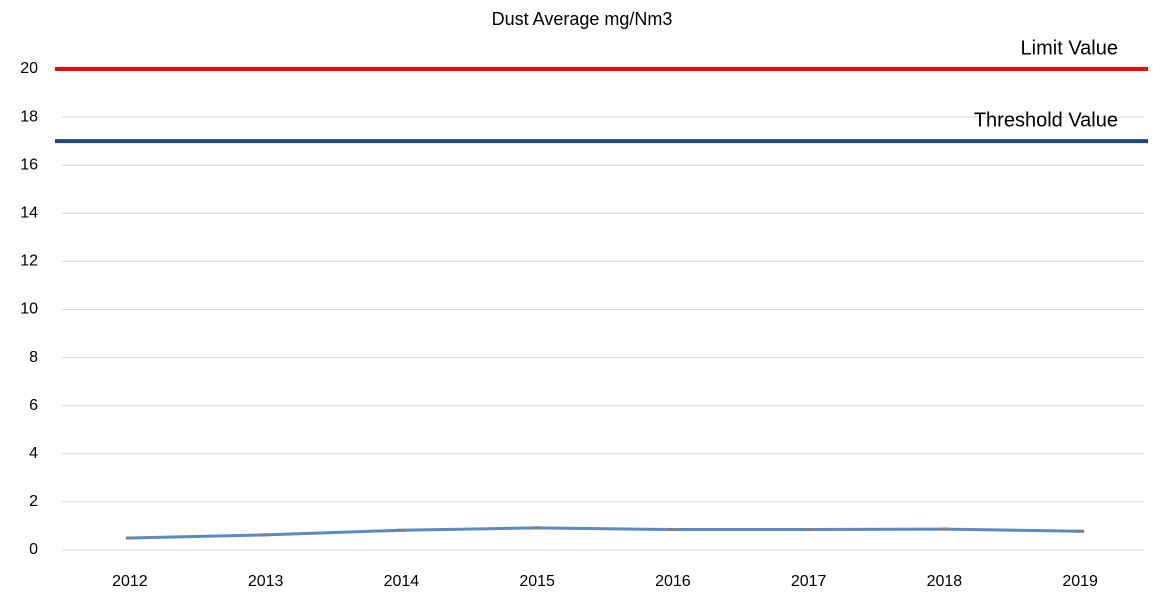 The width and height of the screenshot is (1163, 594). What do you see at coordinates (29, 261) in the screenshot?
I see `y-tick-label: 12` at bounding box center [29, 261].